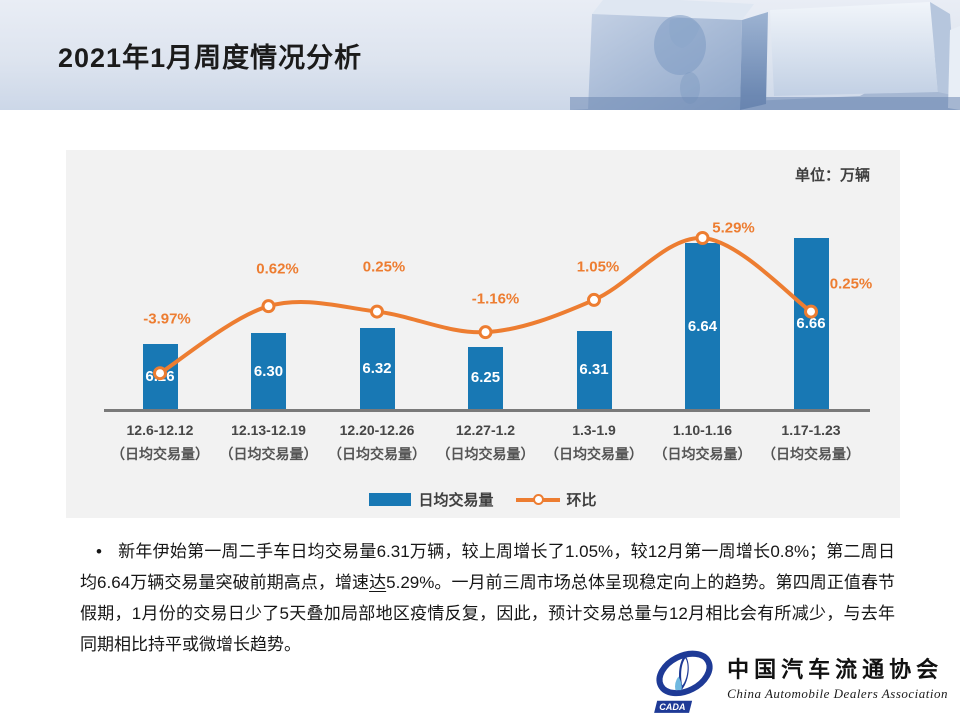 The width and height of the screenshot is (960, 720). What do you see at coordinates (456, 500) in the screenshot?
I see `legend-bar-label: 日均交易量` at bounding box center [456, 500].